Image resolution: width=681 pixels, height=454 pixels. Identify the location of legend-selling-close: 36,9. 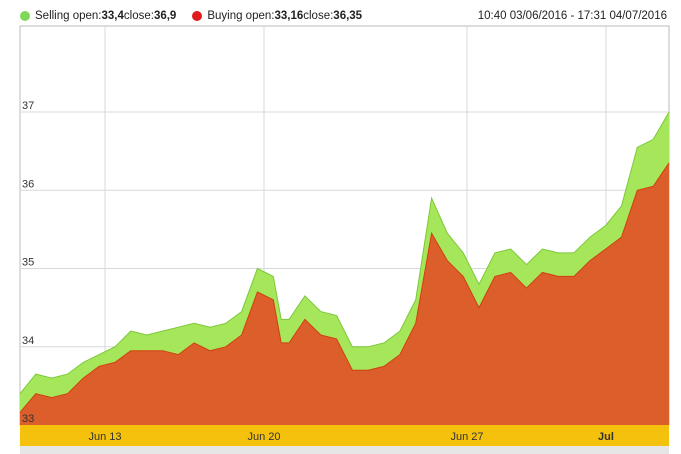
(165, 16).